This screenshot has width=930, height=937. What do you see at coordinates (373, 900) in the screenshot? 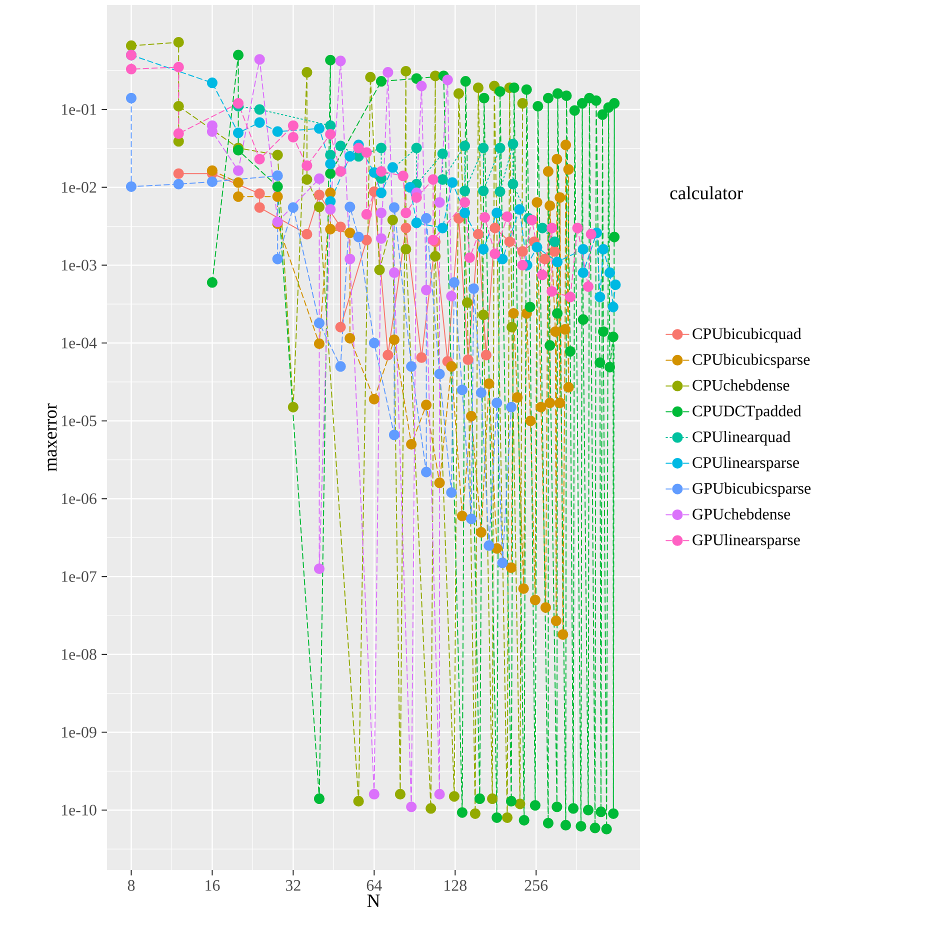
I see `x-axis-title: N` at bounding box center [373, 900].